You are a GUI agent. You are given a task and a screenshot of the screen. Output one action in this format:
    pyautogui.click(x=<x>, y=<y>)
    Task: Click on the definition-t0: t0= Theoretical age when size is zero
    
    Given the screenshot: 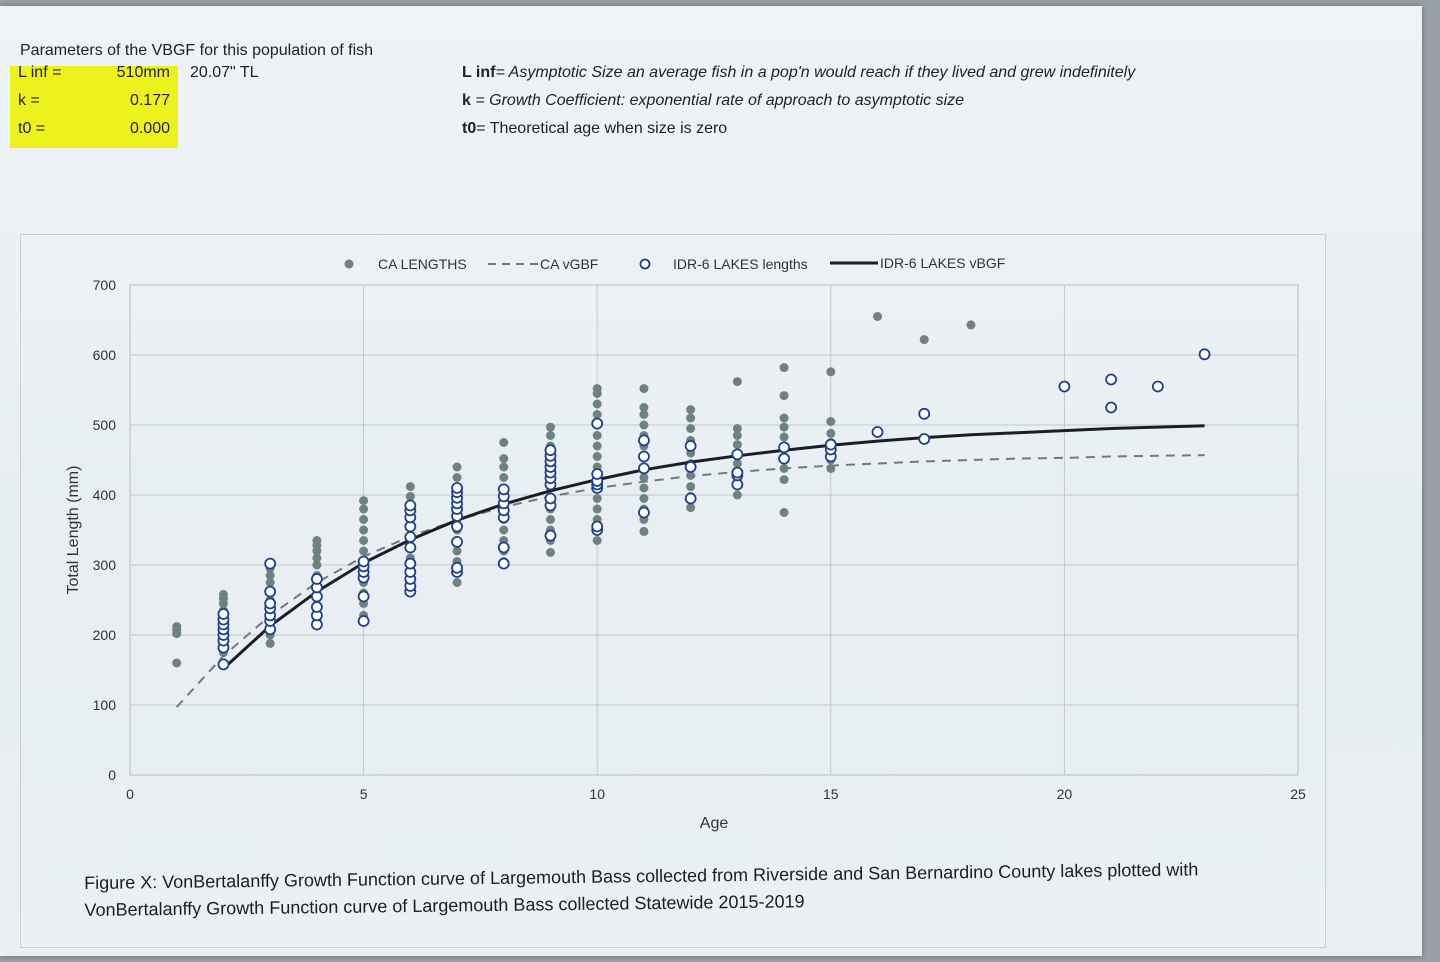 What is the action you would take?
    pyautogui.click(x=594, y=129)
    